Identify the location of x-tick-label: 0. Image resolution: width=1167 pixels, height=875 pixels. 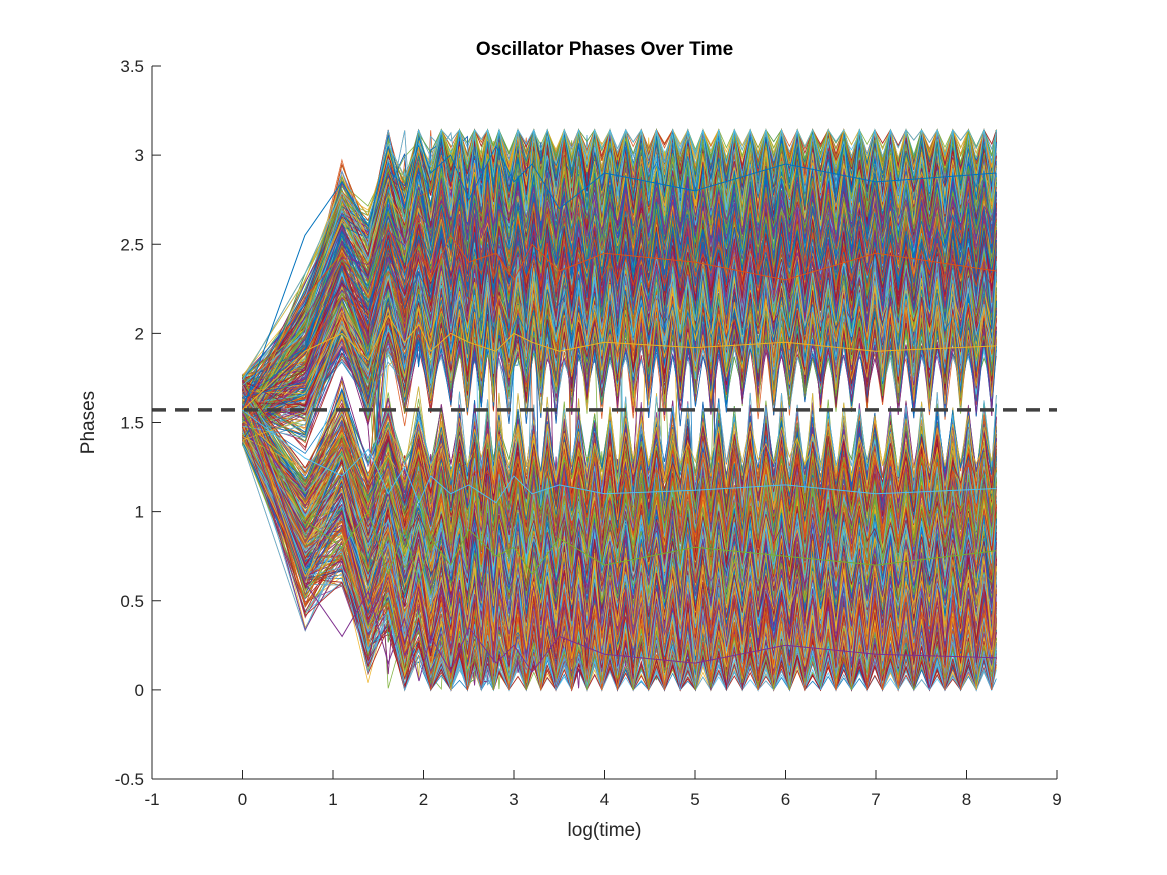
(242, 799).